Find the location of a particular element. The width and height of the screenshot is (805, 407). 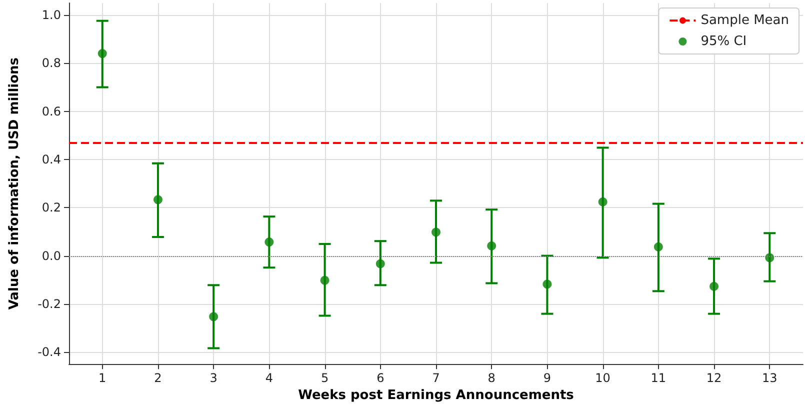

x-tick-label: 3 is located at coordinates (214, 378).